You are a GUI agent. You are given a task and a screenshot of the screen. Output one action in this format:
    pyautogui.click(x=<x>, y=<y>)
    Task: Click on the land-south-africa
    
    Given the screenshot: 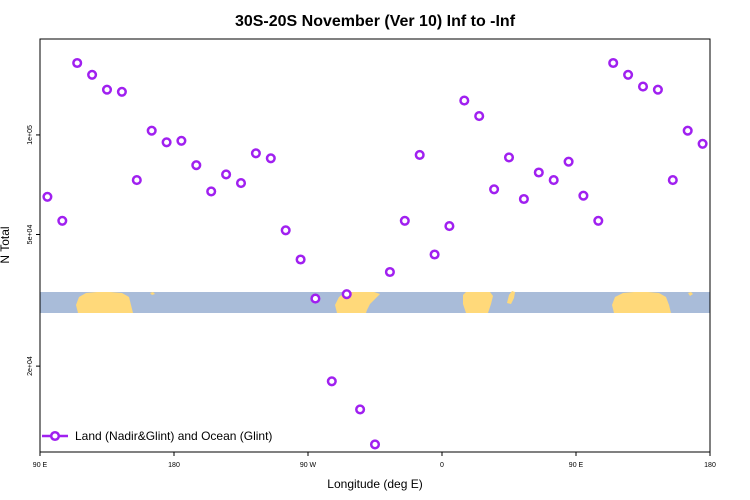 What is the action you would take?
    pyautogui.click(x=478, y=302)
    